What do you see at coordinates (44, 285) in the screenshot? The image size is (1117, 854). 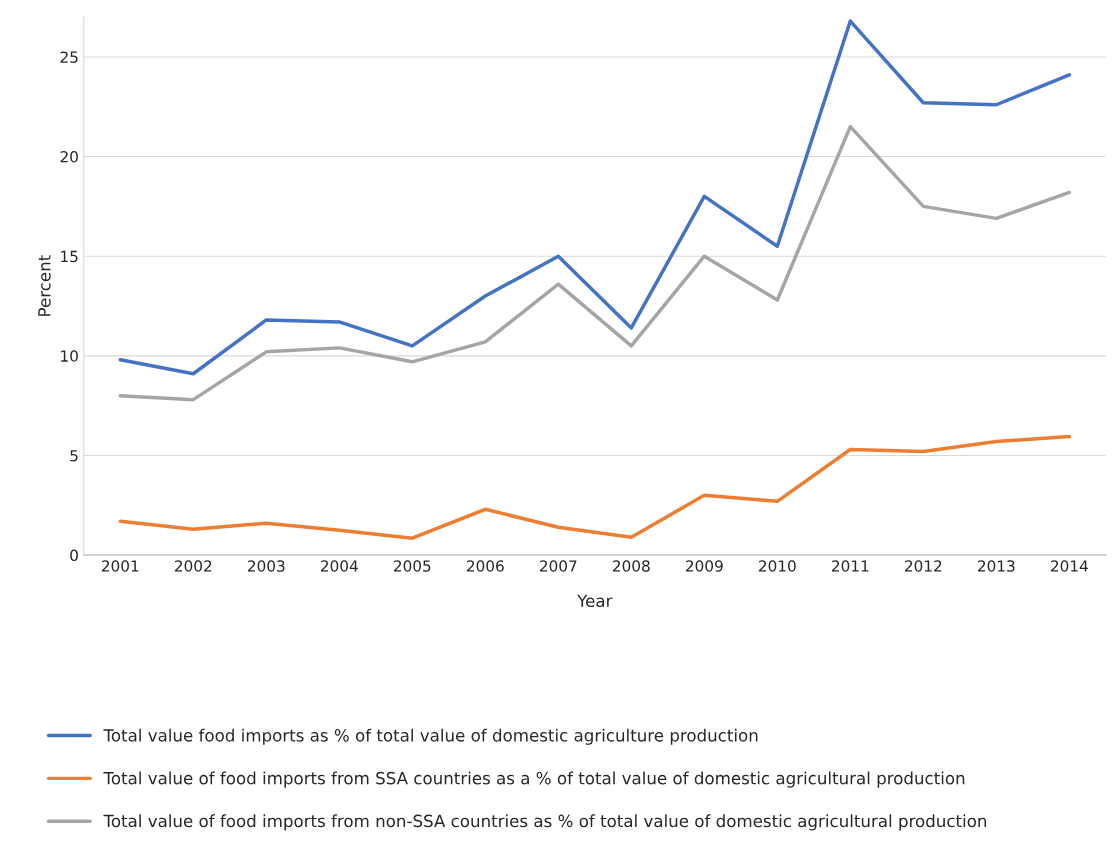 I see `y-axis-title: Percent` at bounding box center [44, 285].